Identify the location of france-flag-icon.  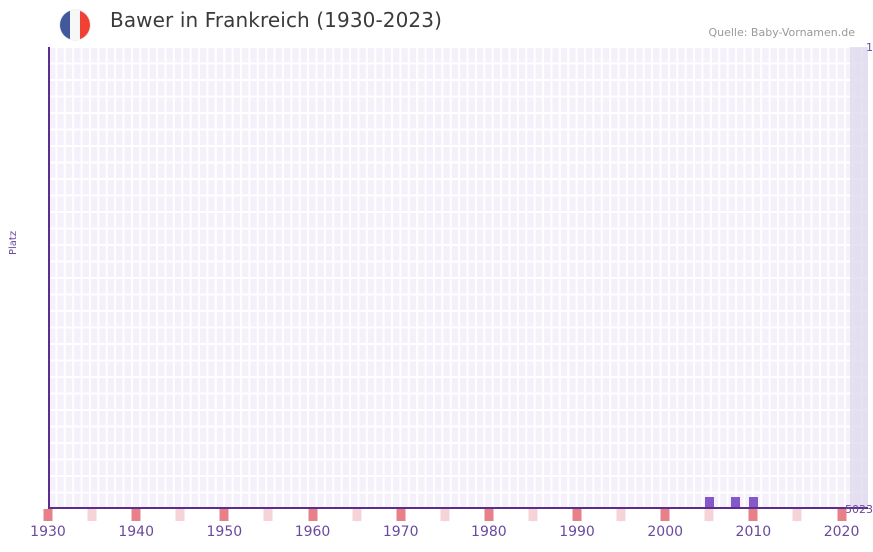
(75, 25).